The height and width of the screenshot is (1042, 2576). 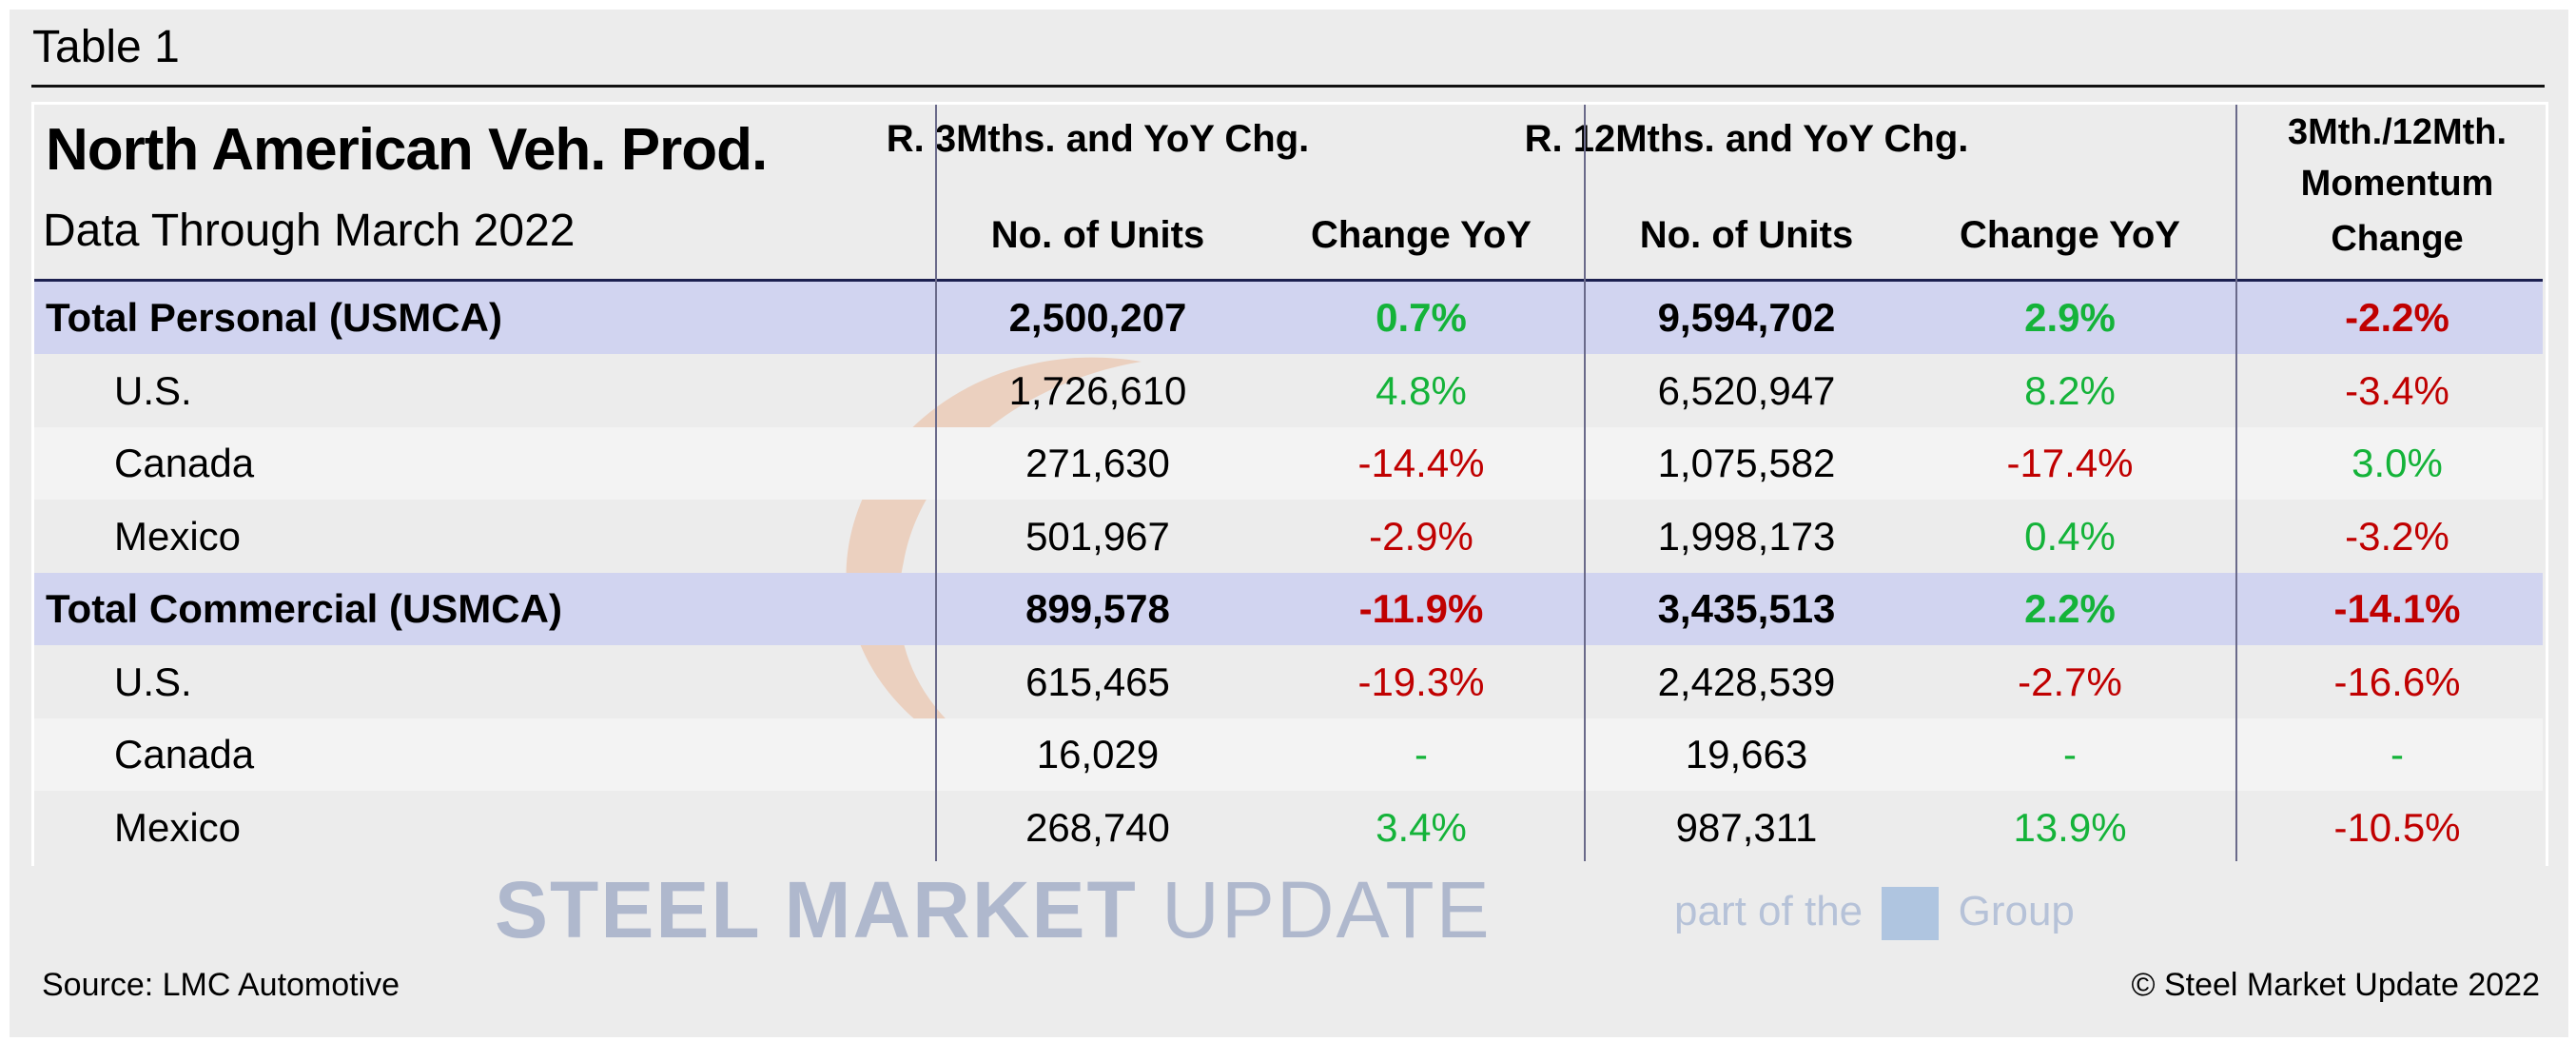 What do you see at coordinates (1421, 608) in the screenshot?
I see `cell-c3: -11.9%` at bounding box center [1421, 608].